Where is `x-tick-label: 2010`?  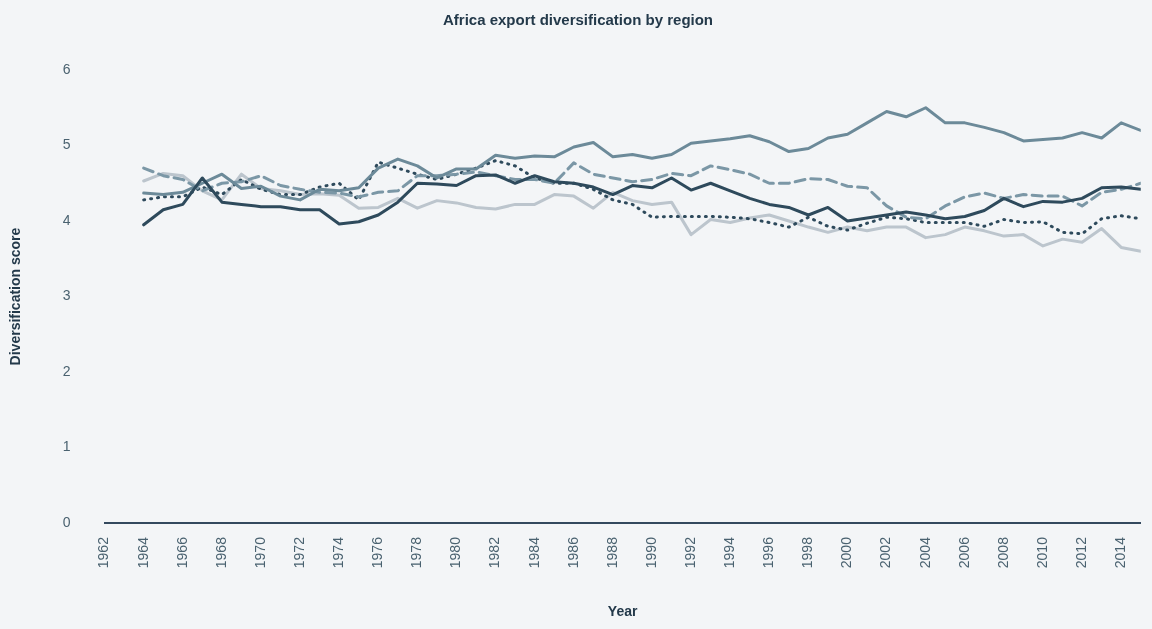 x-tick-label: 2010 is located at coordinates (1041, 552).